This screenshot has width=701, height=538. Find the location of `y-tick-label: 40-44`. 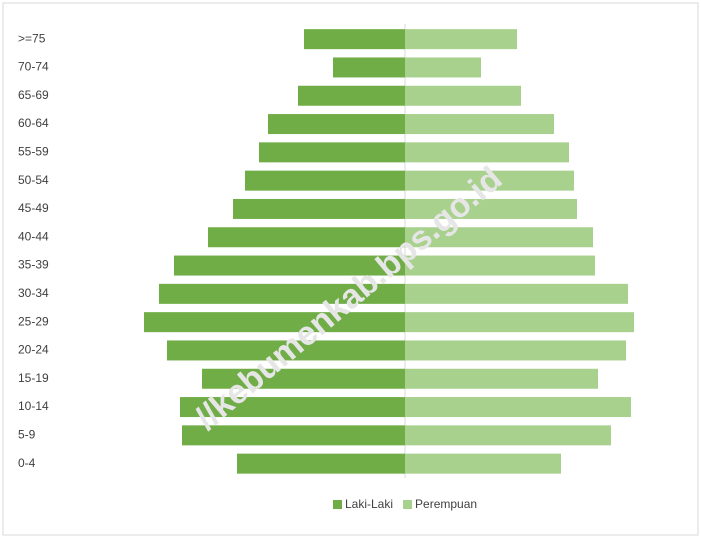

y-tick-label: 40-44 is located at coordinates (33, 236).